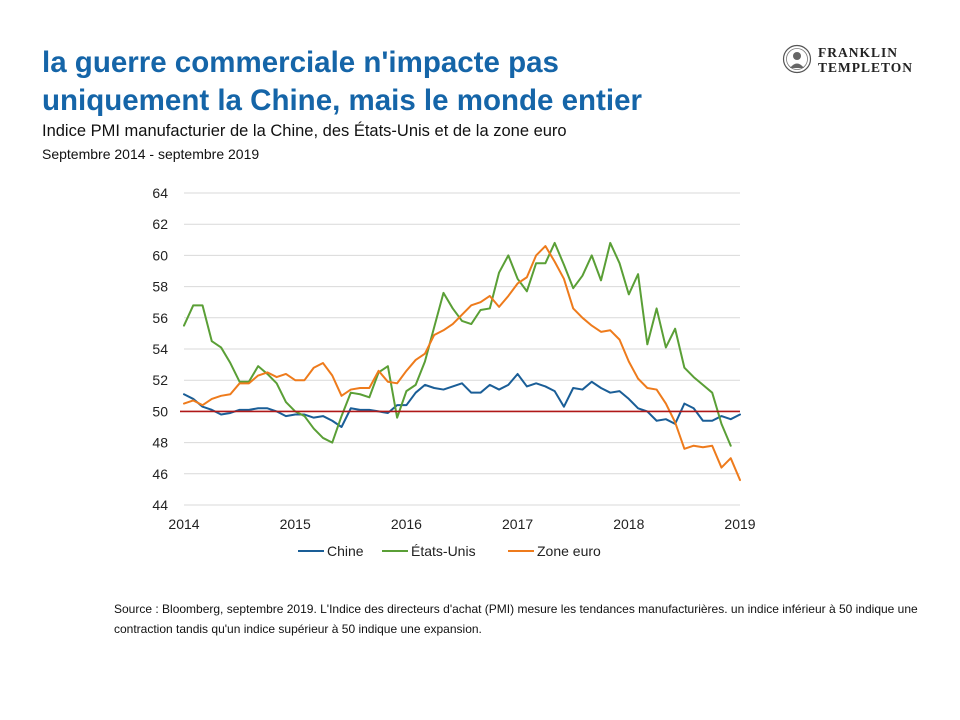  I want to click on y-tick-label: 52, so click(160, 380).